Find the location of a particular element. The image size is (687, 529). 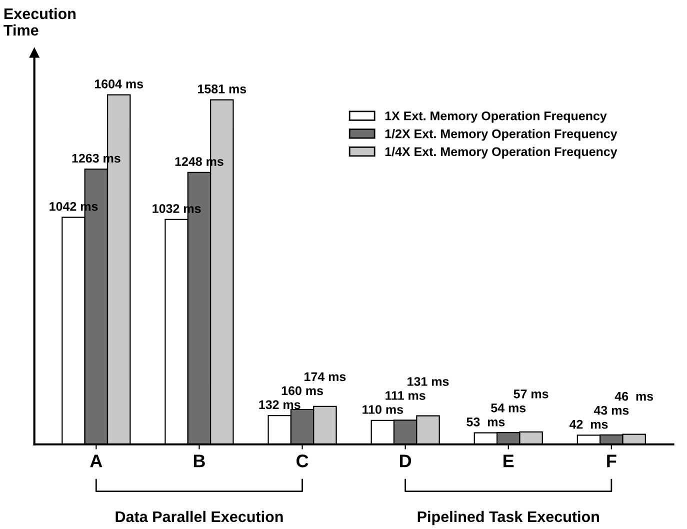

data-label: 132 ms is located at coordinates (279, 405).